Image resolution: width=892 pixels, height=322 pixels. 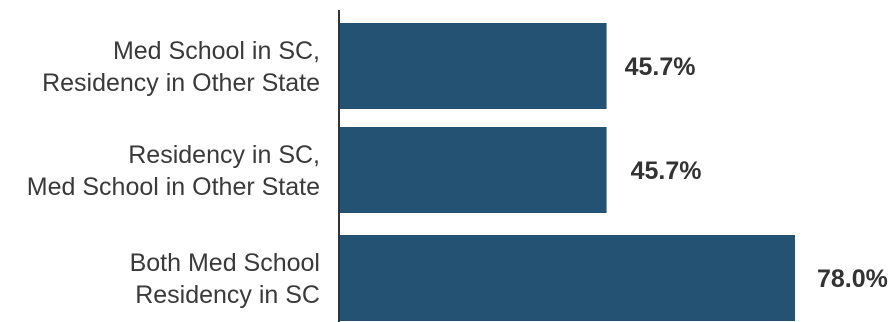 I want to click on value-label-1: 45.7%, so click(x=660, y=67).